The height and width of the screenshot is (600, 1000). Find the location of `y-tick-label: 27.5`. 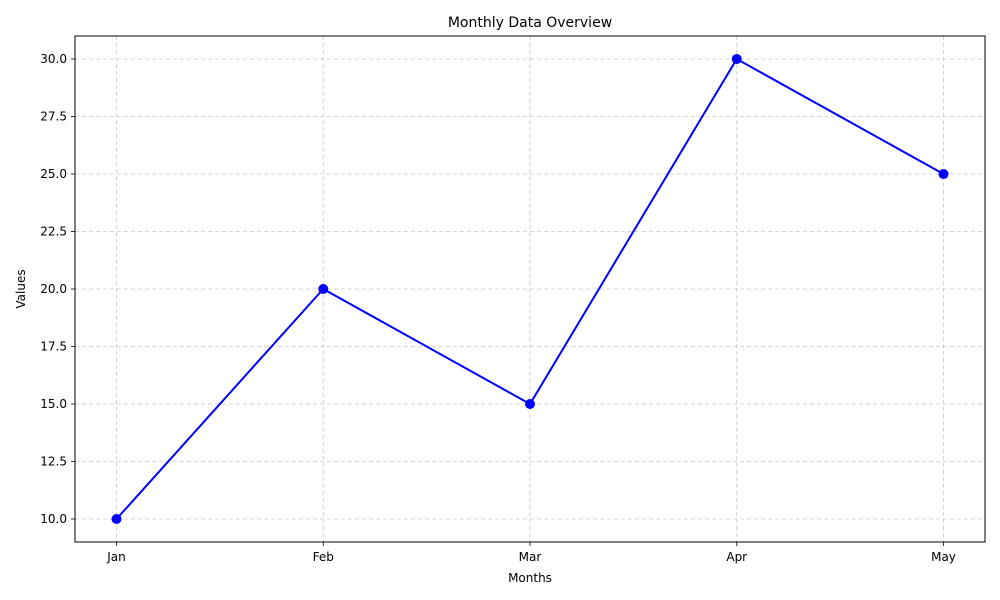

y-tick-label: 27.5 is located at coordinates (53, 117).